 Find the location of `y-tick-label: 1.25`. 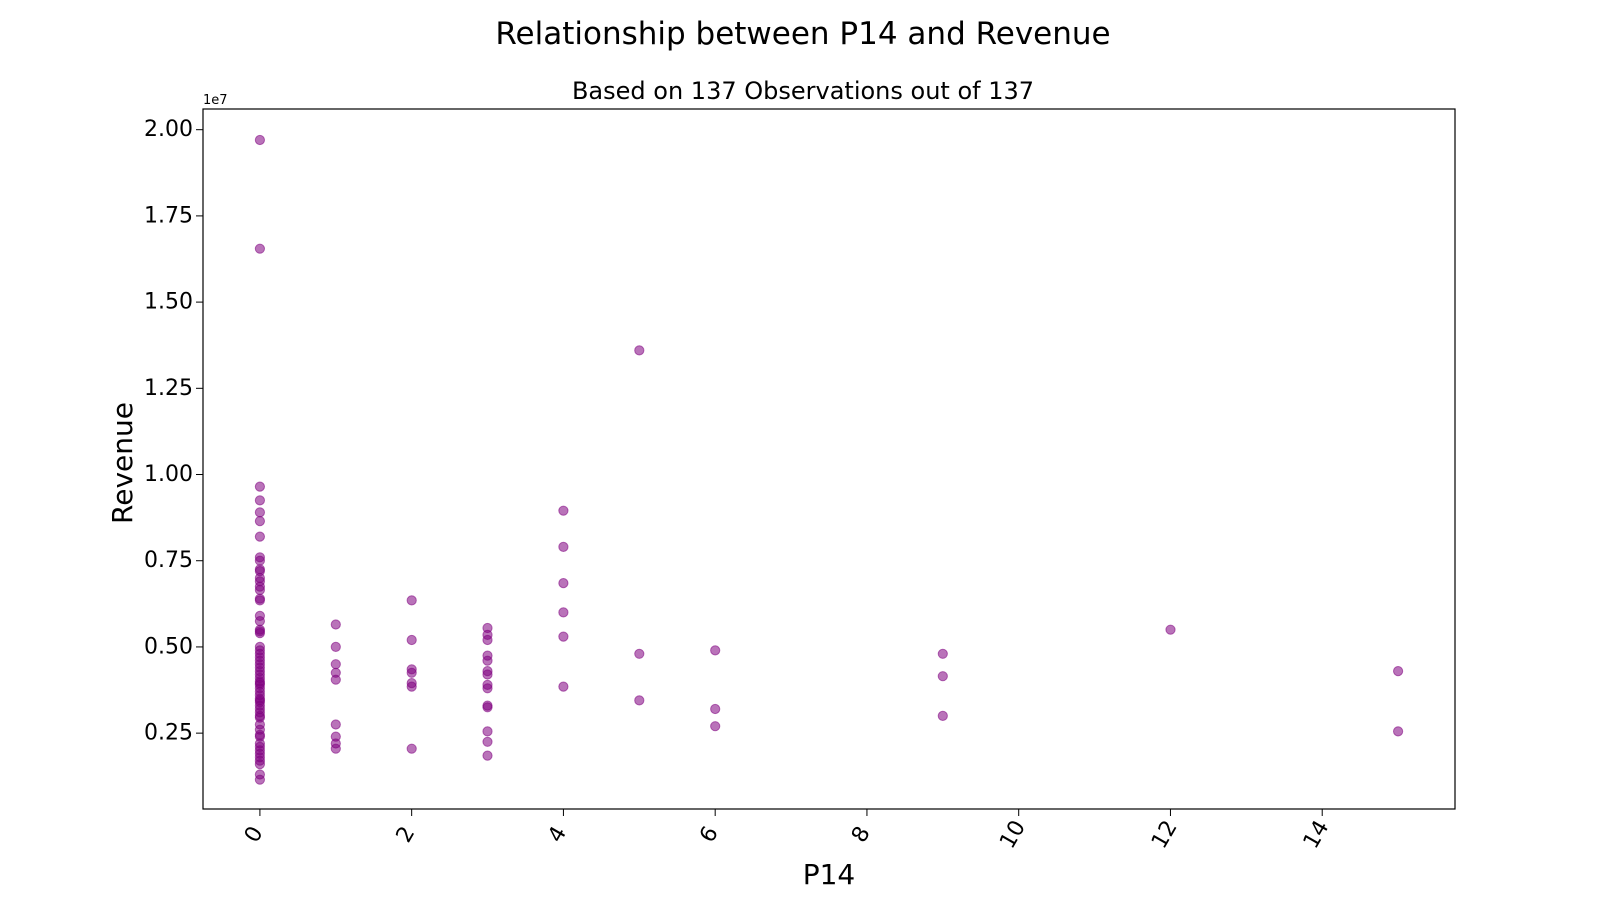

y-tick-label: 1.25 is located at coordinates (168, 388).